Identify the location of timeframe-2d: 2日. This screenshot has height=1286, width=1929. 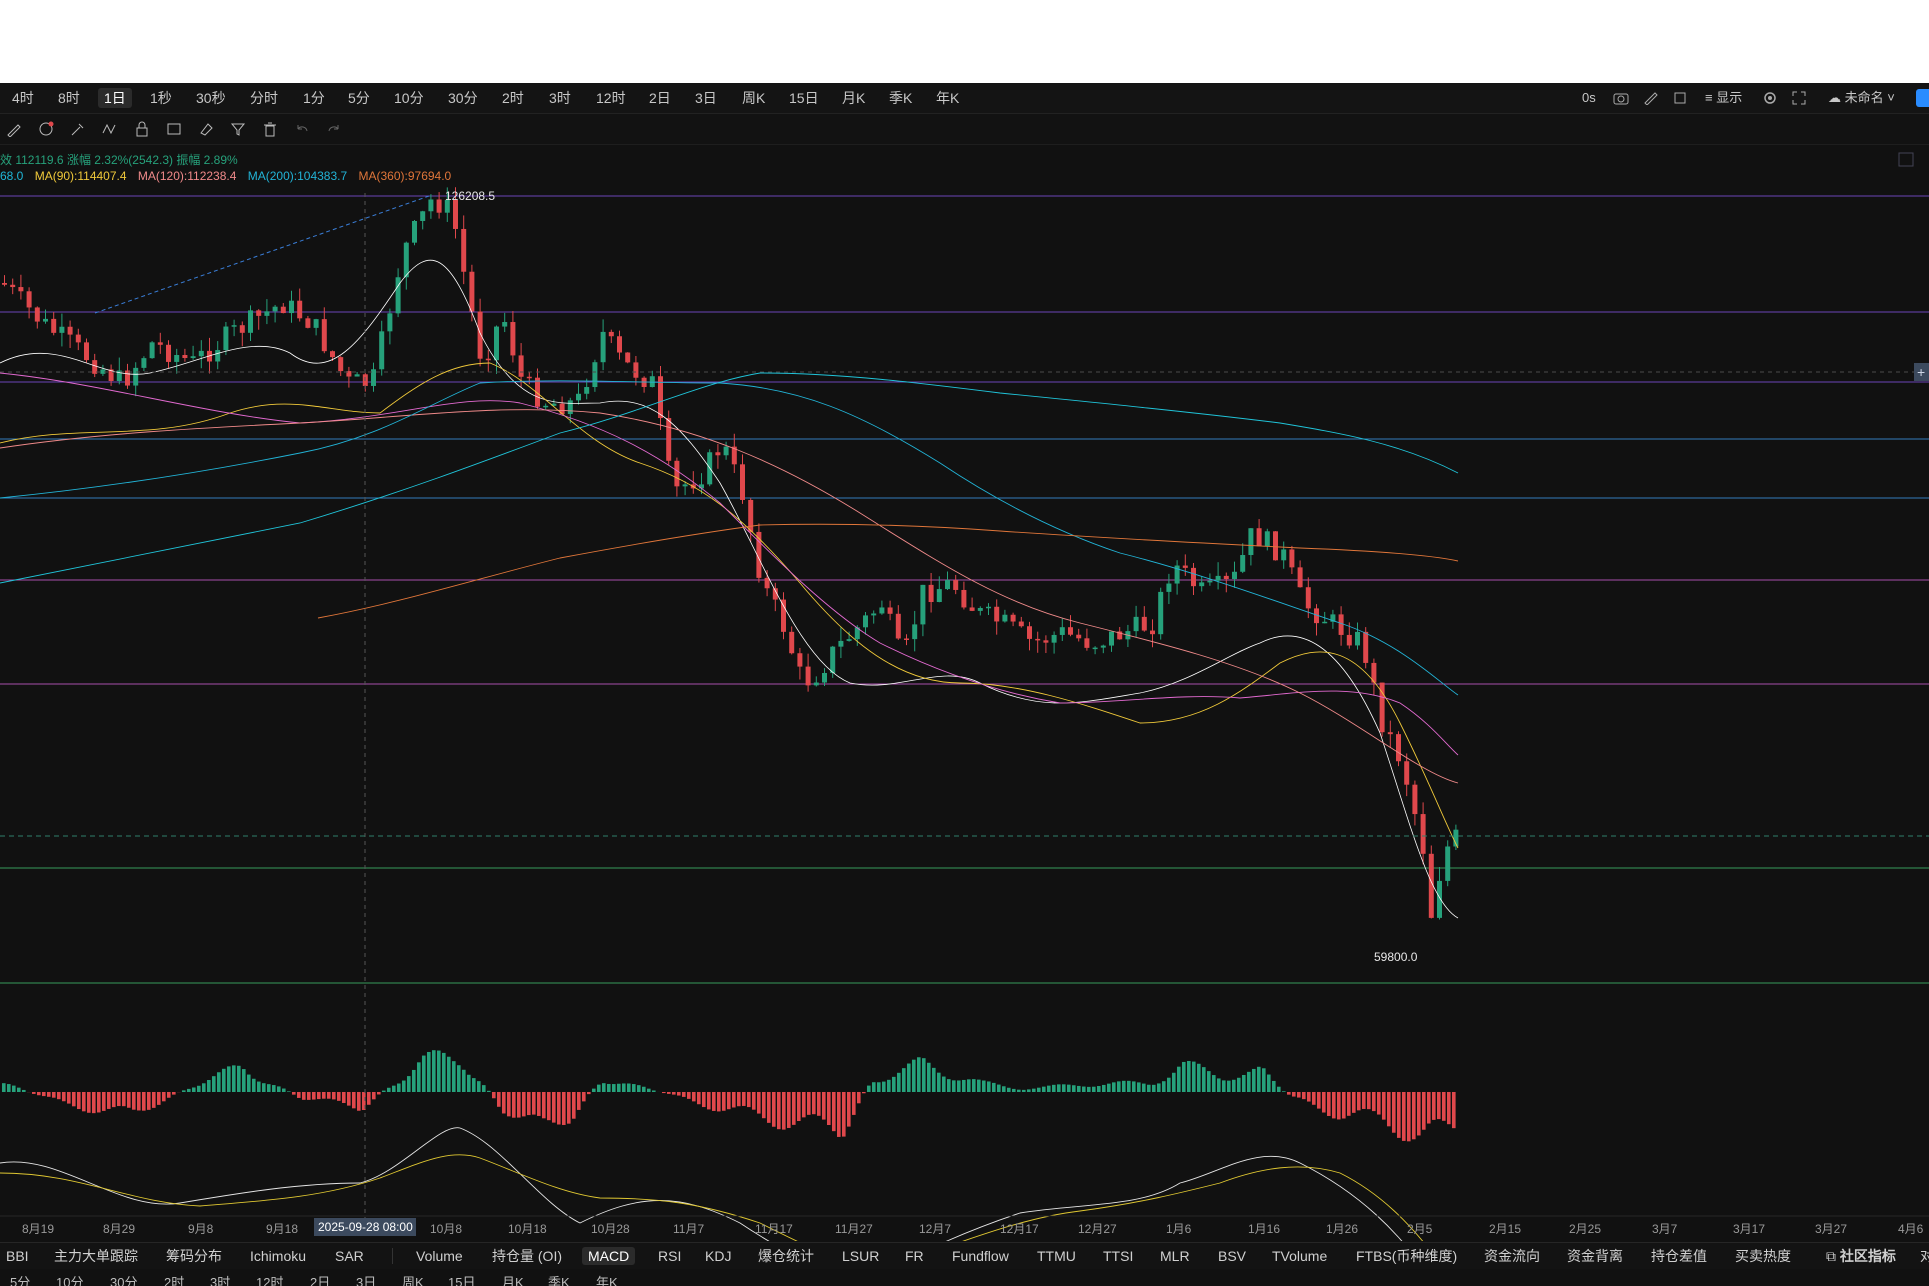
(660, 98).